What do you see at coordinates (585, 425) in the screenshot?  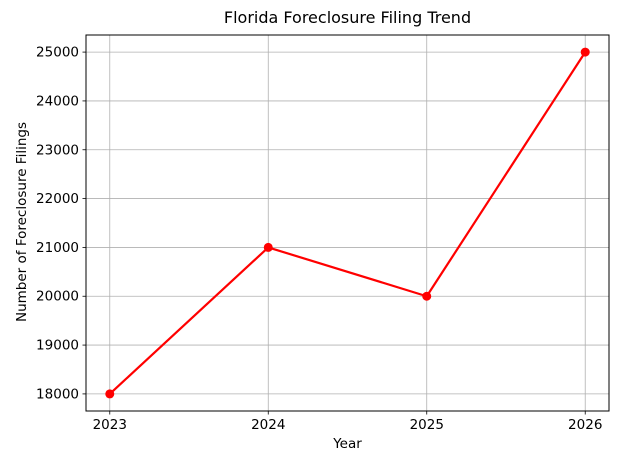 I see `x-tick-label: 2026` at bounding box center [585, 425].